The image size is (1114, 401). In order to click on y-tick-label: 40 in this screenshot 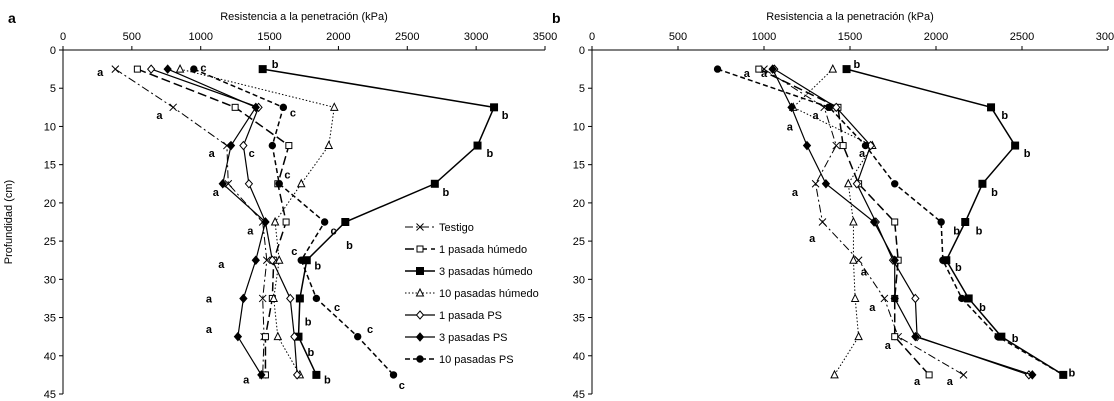, I will do `click(50, 357)`.